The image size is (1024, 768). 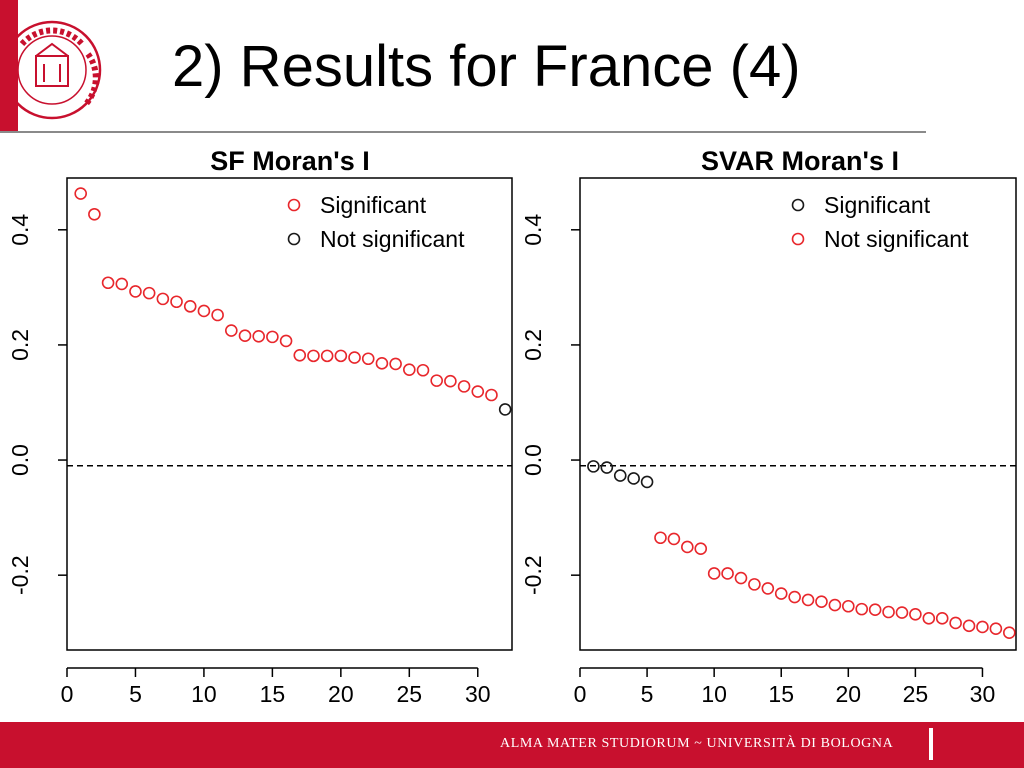 What do you see at coordinates (486, 66) in the screenshot?
I see `slide-title: 2) Results for France (4)` at bounding box center [486, 66].